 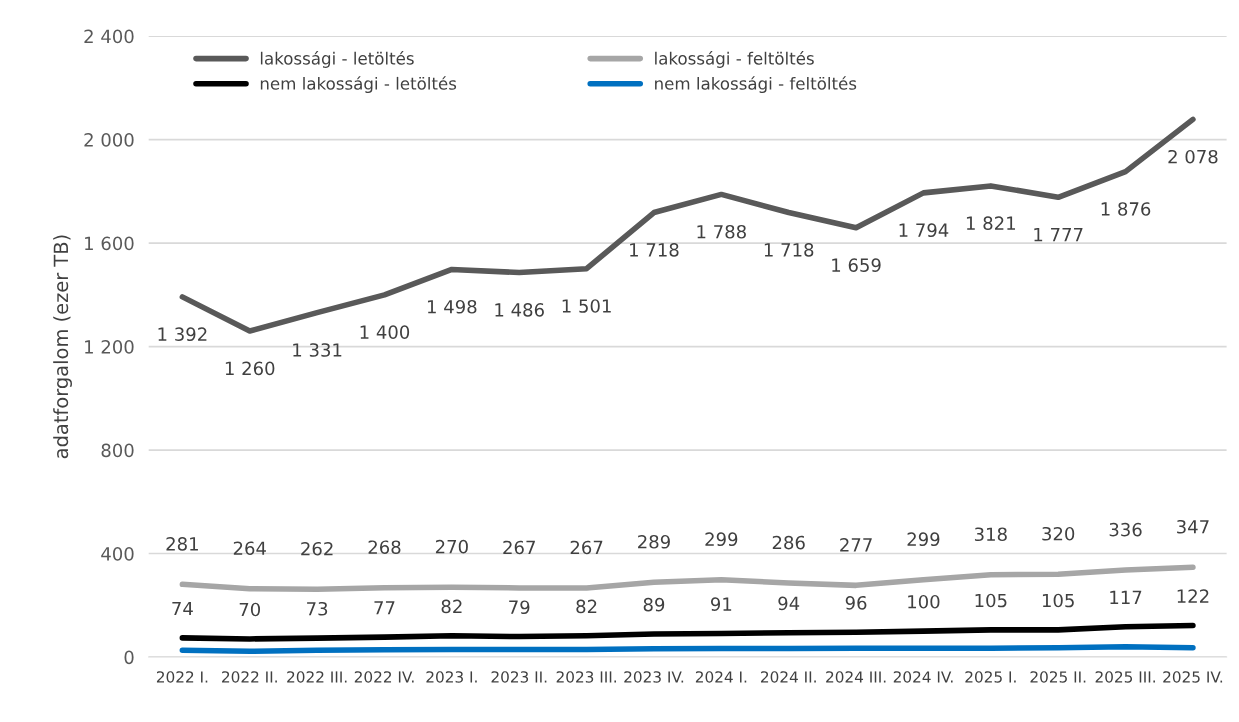 What do you see at coordinates (250, 609) in the screenshot?
I see `data-label: 70` at bounding box center [250, 609].